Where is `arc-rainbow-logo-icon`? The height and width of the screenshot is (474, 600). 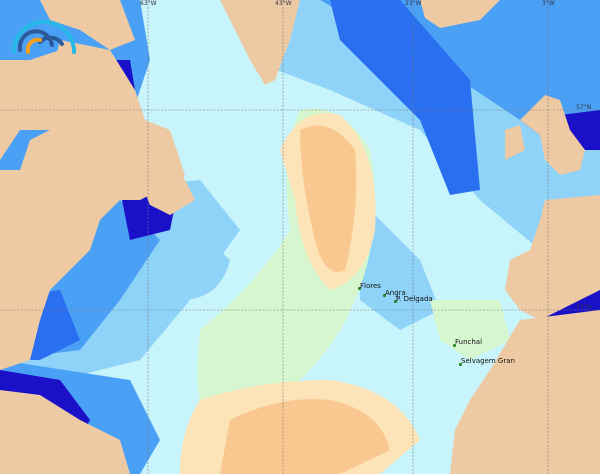
arc-rainbow-logo-icon is located at coordinates (44, 37).